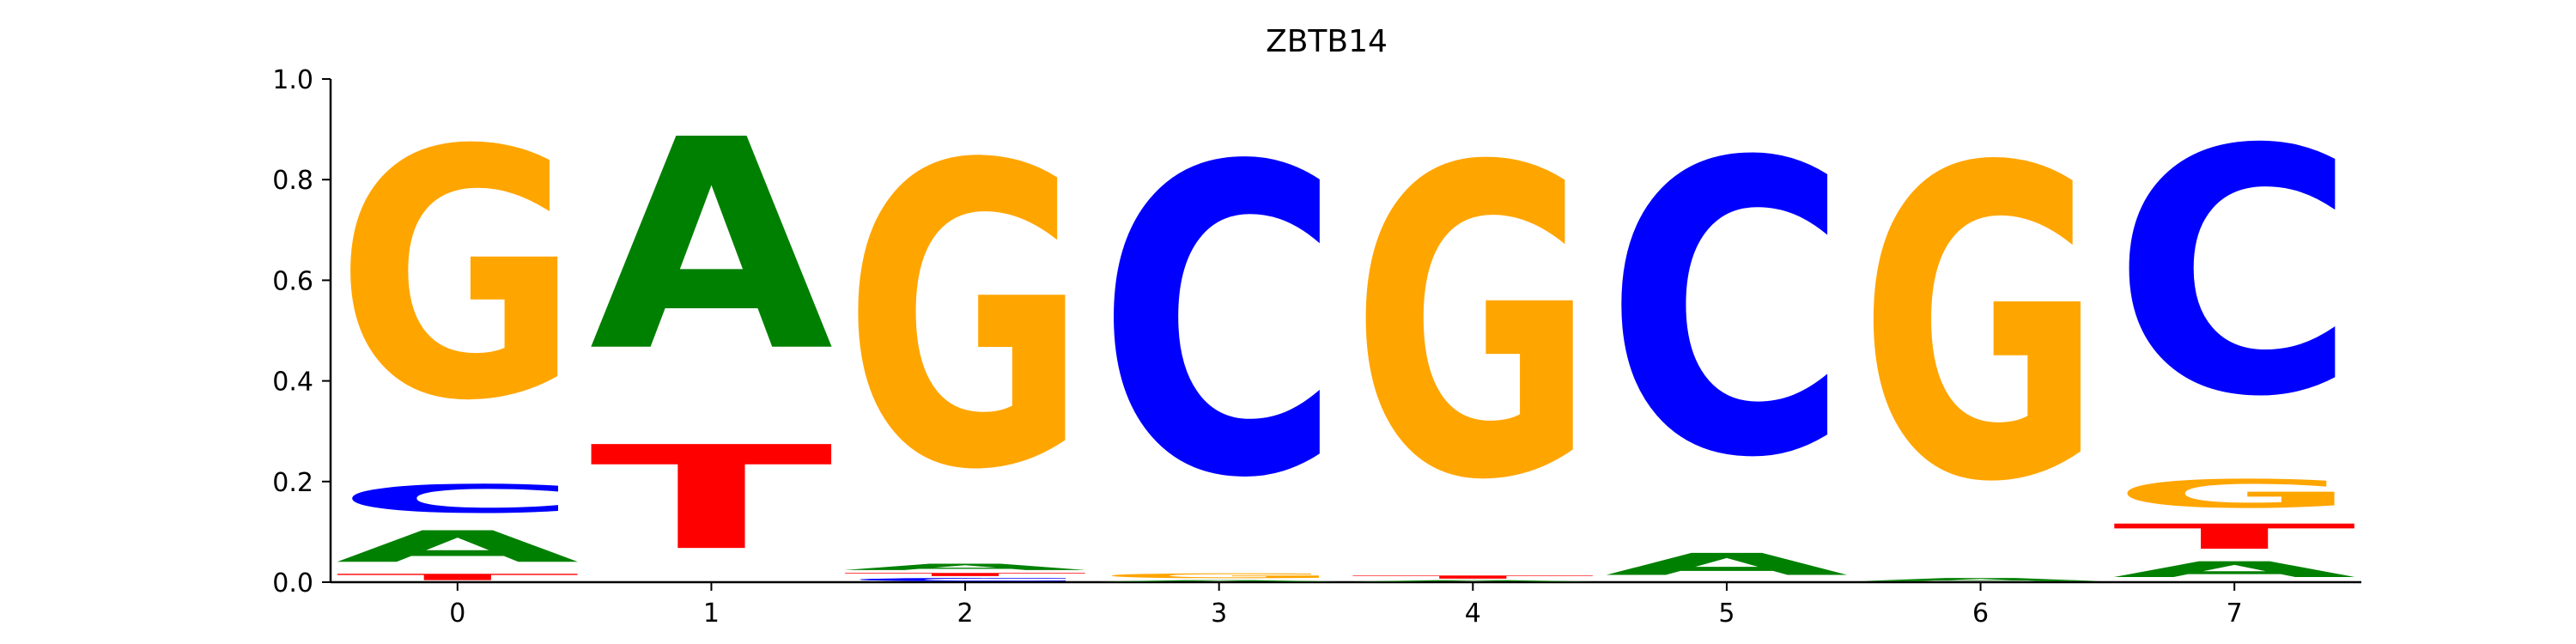  I want to click on logo-letter-g-pos-4: G, so click(1473, 325).